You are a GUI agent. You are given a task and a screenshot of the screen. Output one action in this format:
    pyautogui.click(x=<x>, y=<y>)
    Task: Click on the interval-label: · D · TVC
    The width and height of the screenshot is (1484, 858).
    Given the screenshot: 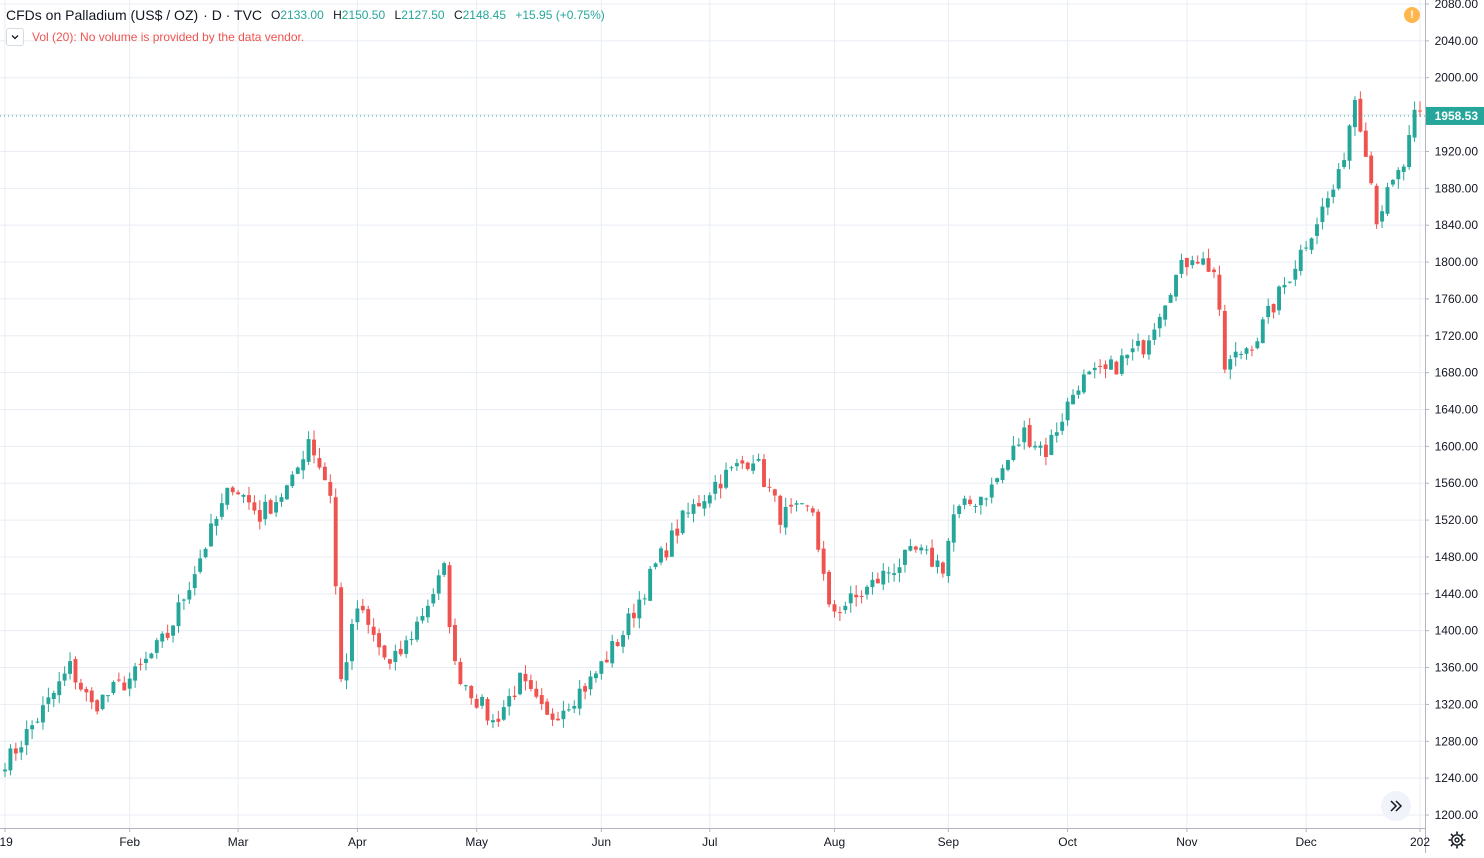 What is the action you would take?
    pyautogui.click(x=233, y=15)
    